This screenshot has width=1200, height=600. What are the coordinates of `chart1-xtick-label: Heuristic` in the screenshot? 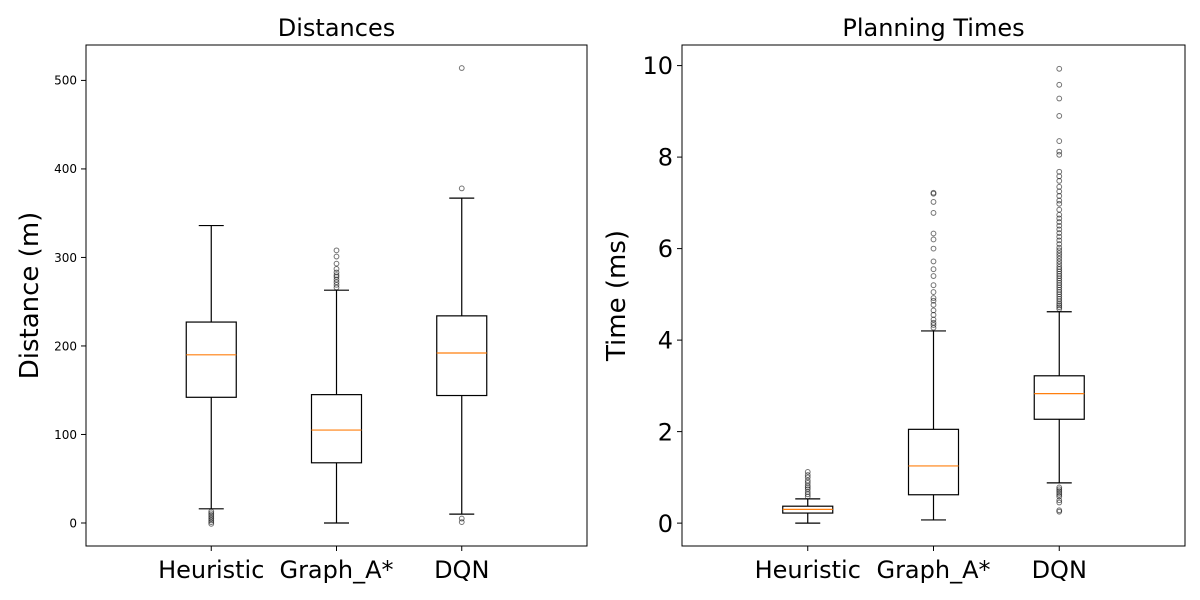 It's located at (211, 570).